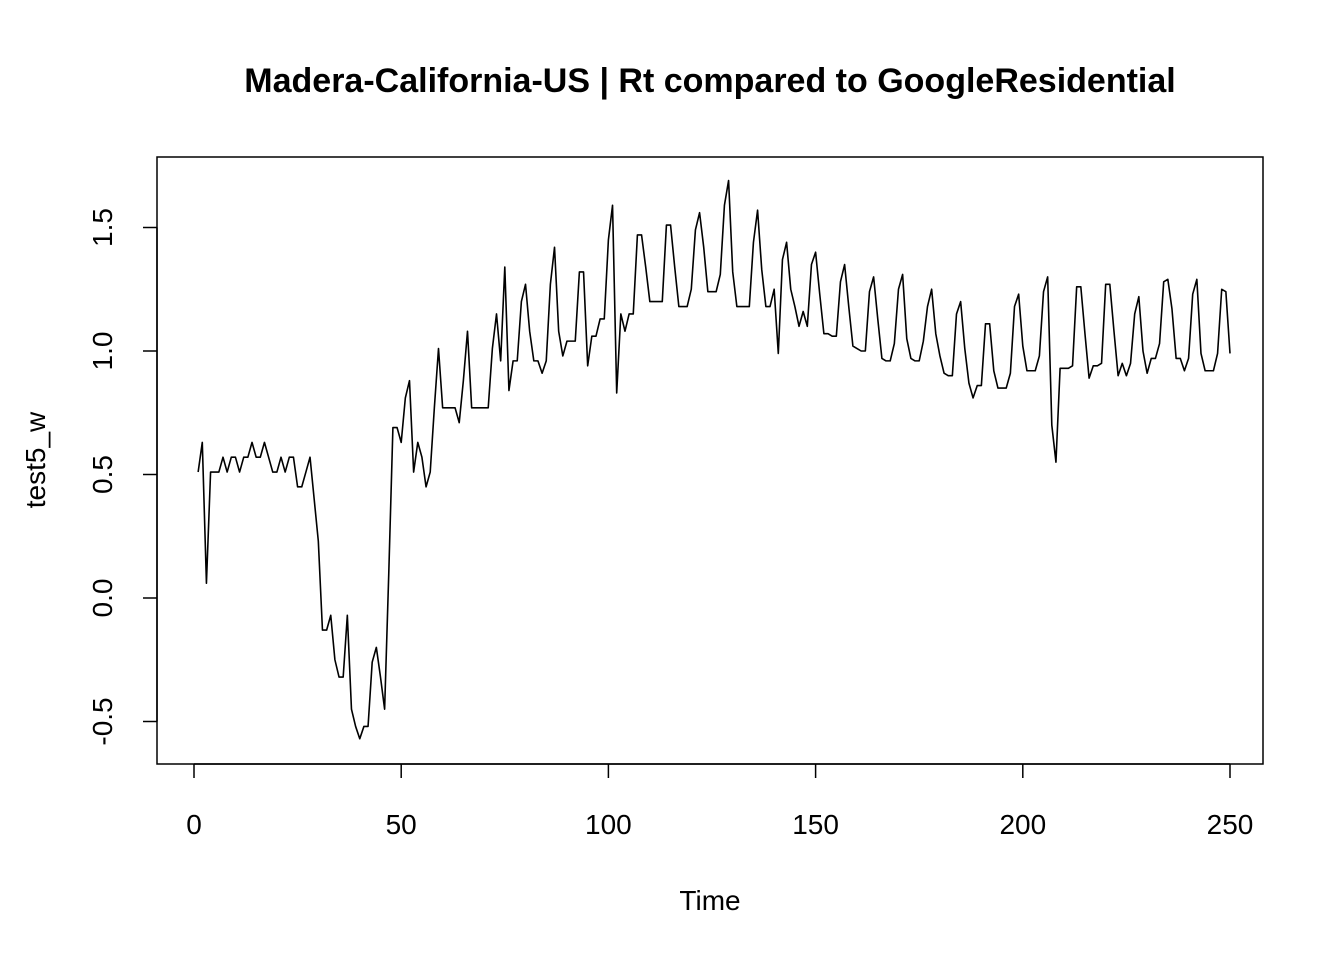 The height and width of the screenshot is (960, 1344). What do you see at coordinates (194, 824) in the screenshot?
I see `x-tick-label: 0` at bounding box center [194, 824].